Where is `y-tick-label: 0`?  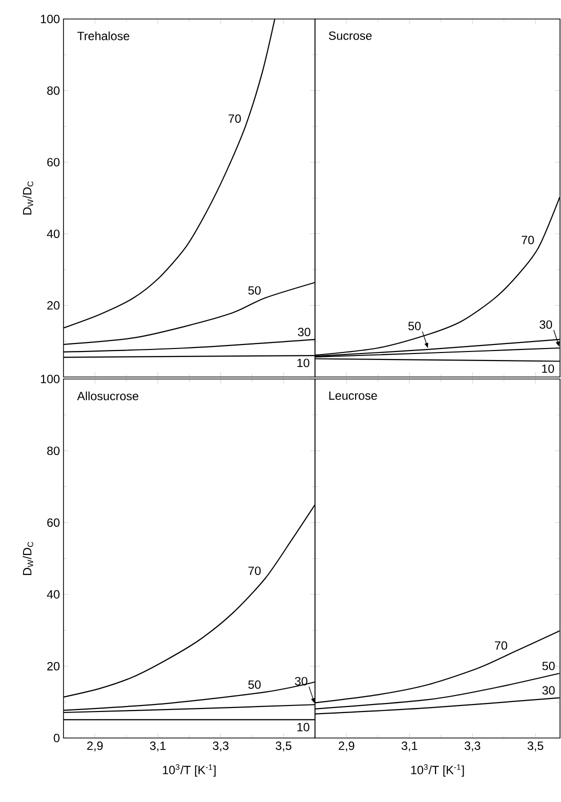 y-tick-label: 0 is located at coordinates (57, 738).